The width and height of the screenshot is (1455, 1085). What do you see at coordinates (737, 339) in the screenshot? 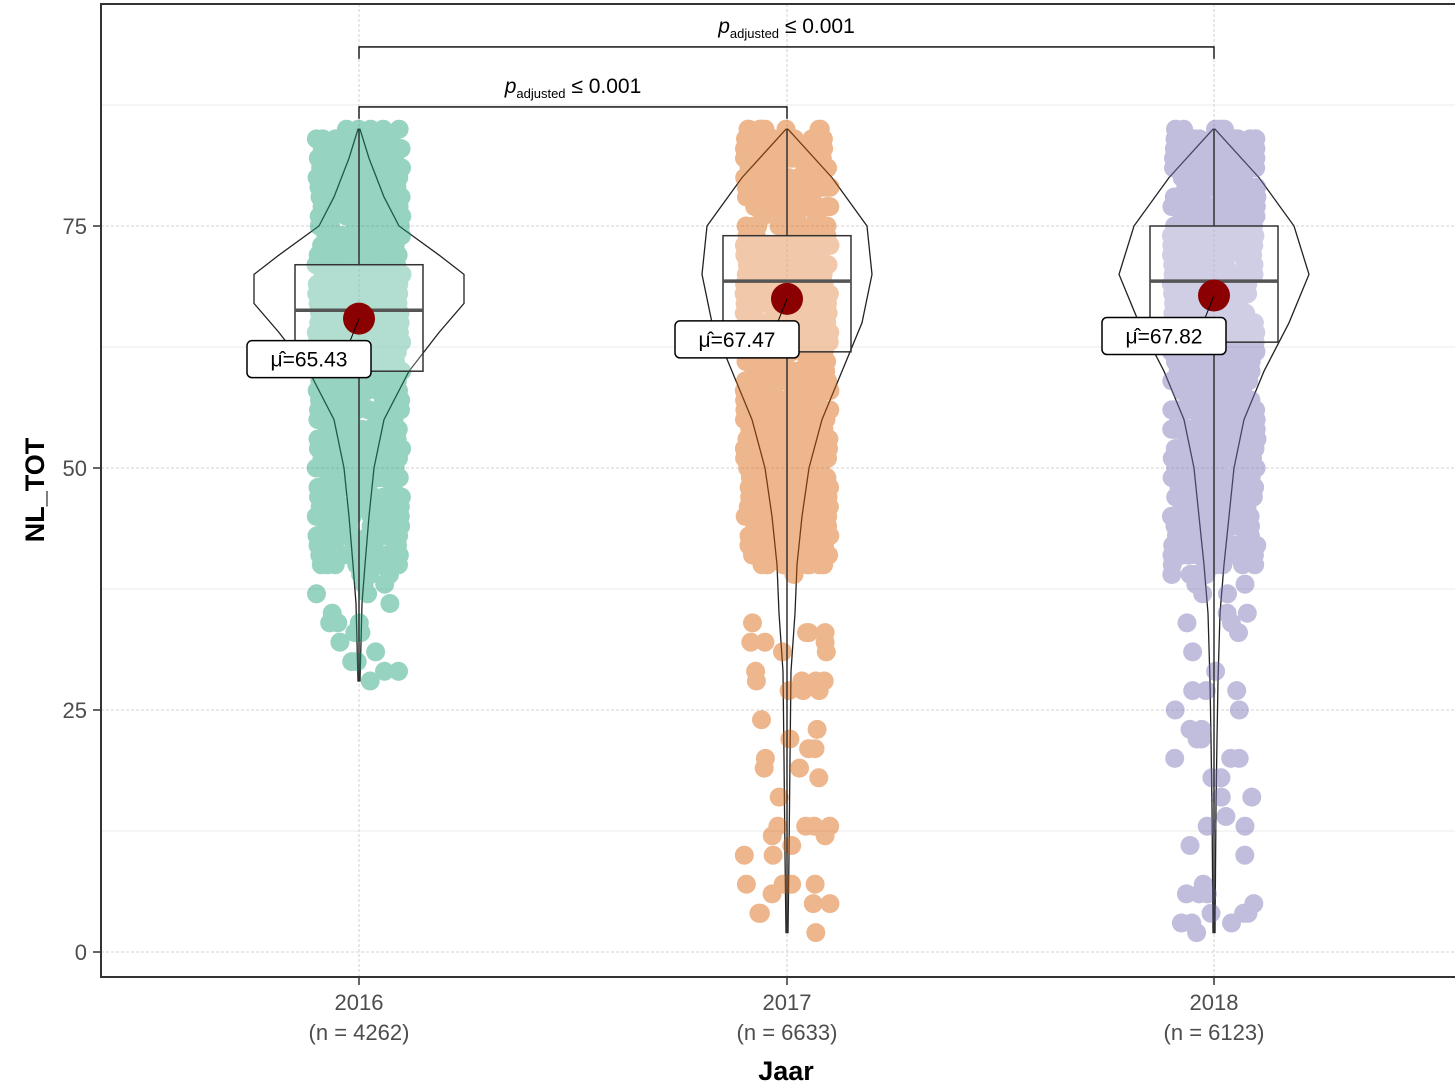
I see `mean-label-box` at bounding box center [737, 339].